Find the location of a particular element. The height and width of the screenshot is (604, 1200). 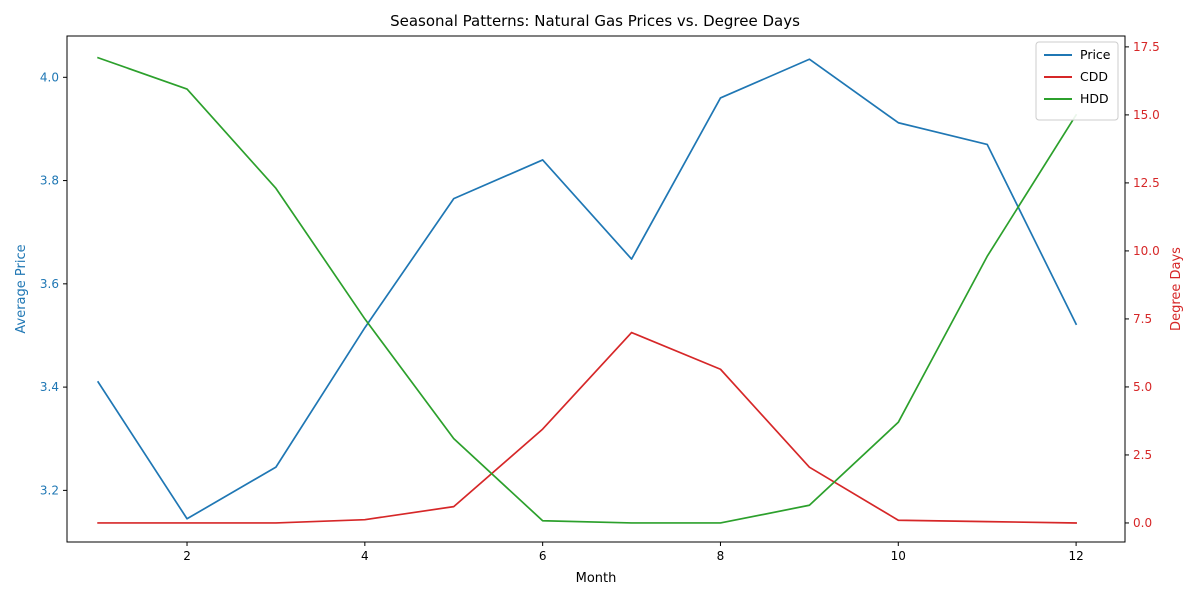

x-tick-label: 2 is located at coordinates (187, 556).